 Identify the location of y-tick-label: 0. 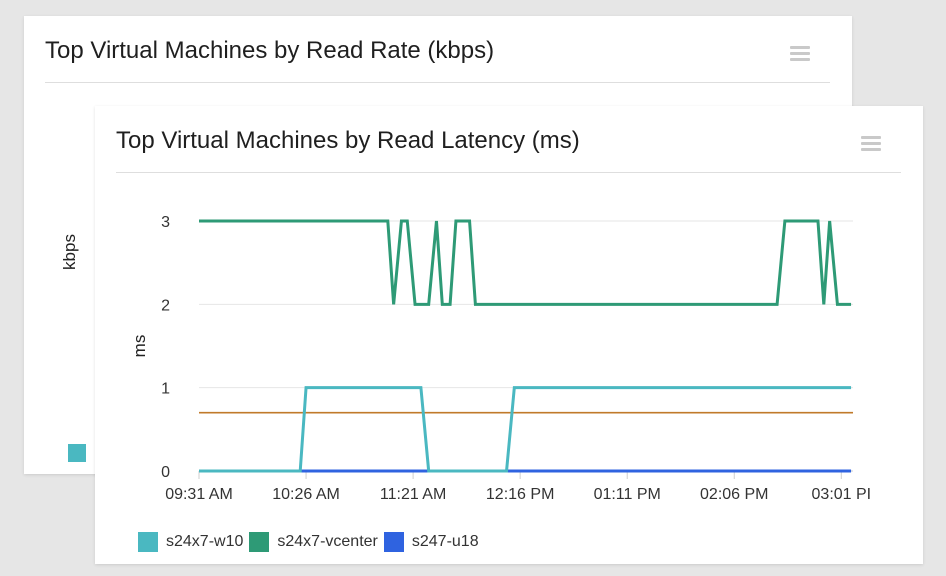
(165, 472).